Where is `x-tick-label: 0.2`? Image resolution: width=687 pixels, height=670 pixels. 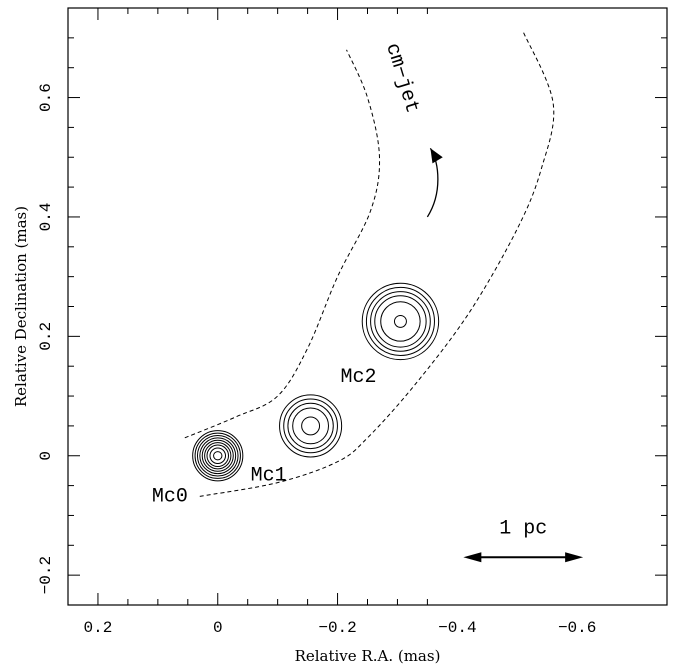
x-tick-label: 0.2 is located at coordinates (98, 628).